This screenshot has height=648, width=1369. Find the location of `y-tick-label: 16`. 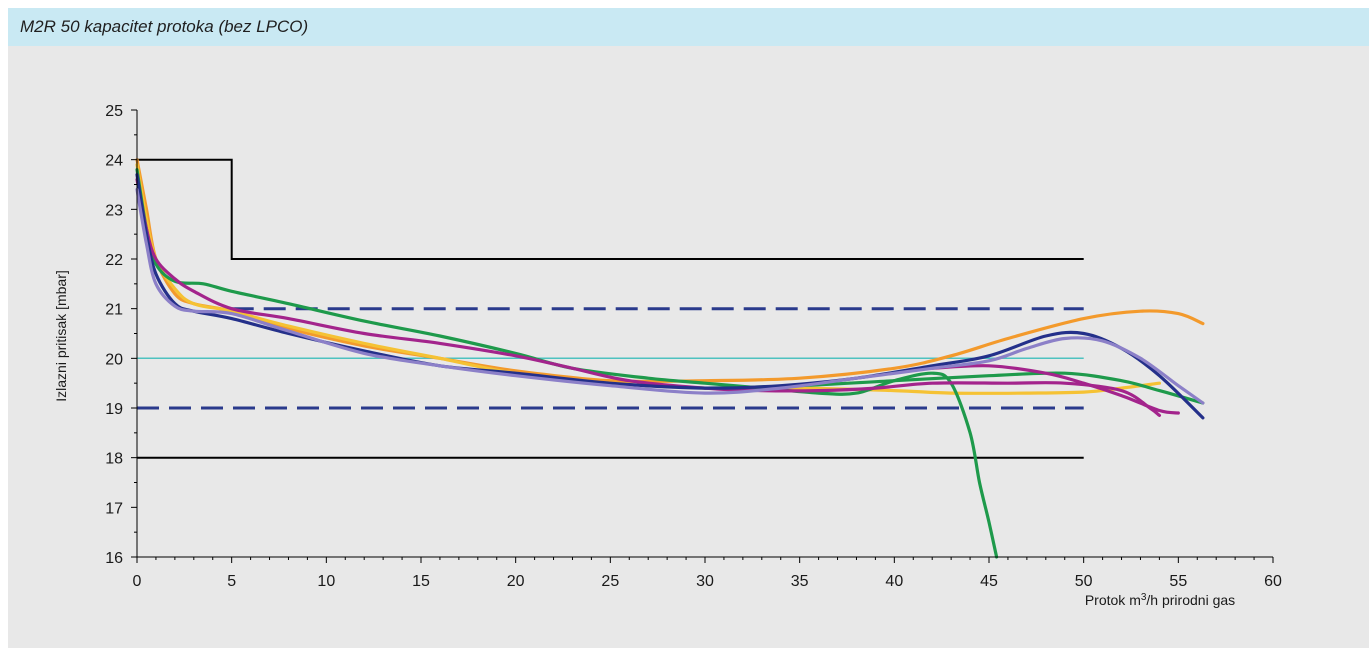

y-tick-label: 16 is located at coordinates (114, 558).